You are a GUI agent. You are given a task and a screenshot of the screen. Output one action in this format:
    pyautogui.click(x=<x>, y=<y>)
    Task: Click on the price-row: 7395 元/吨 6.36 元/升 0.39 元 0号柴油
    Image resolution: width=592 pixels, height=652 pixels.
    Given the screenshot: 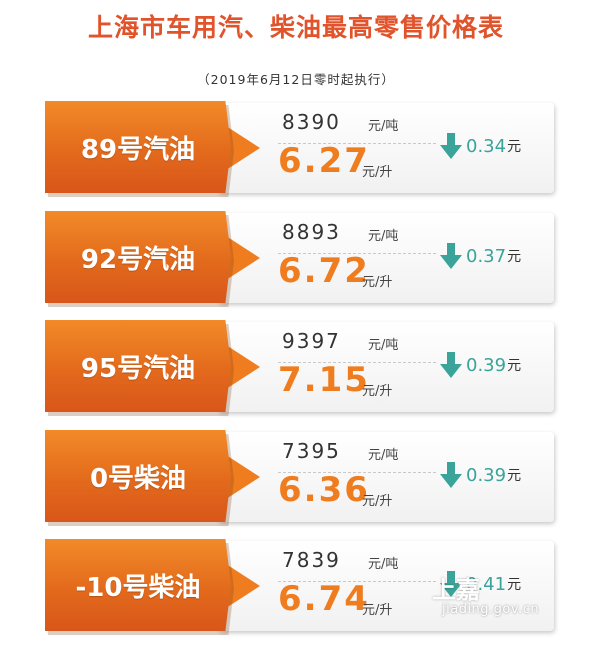 What is the action you would take?
    pyautogui.click(x=296, y=477)
    